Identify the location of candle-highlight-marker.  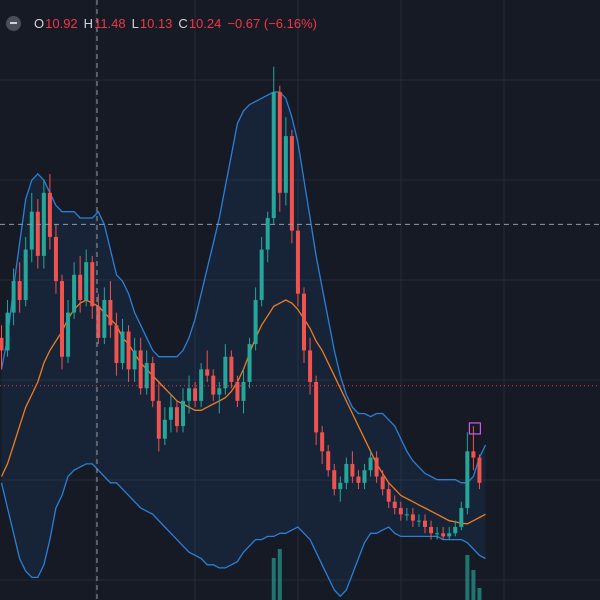
(474, 428).